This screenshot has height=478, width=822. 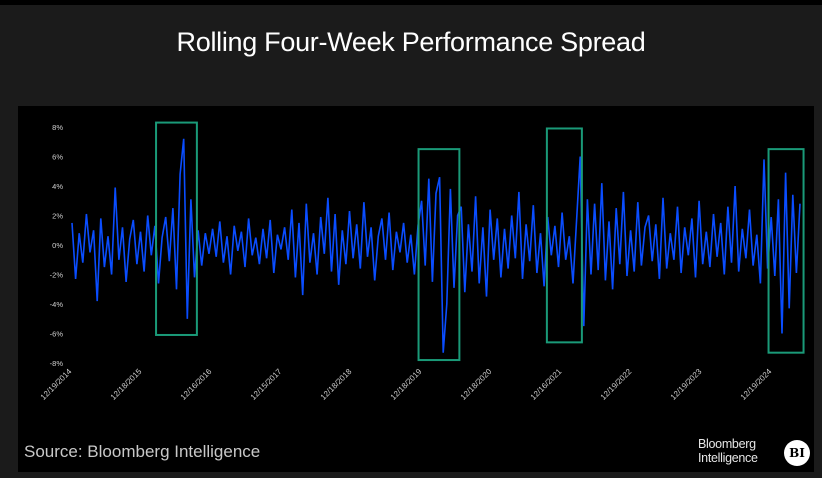 What do you see at coordinates (57, 363) in the screenshot?
I see `y-tick-label: -8%` at bounding box center [57, 363].